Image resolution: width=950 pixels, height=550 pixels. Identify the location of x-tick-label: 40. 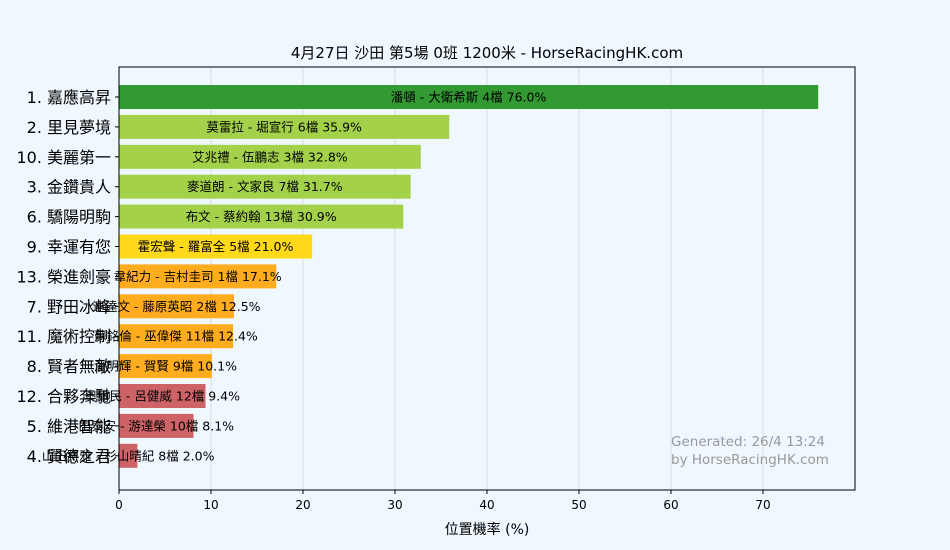
(486, 505).